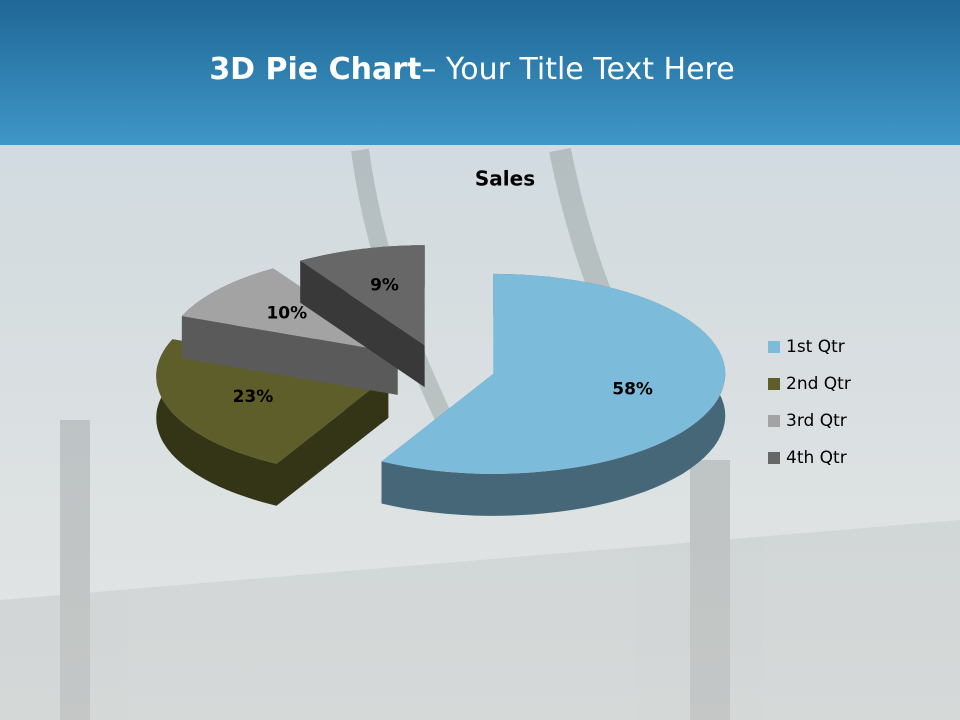 The height and width of the screenshot is (720, 960). What do you see at coordinates (216, 422) in the screenshot?
I see `slice-rim` at bounding box center [216, 422].